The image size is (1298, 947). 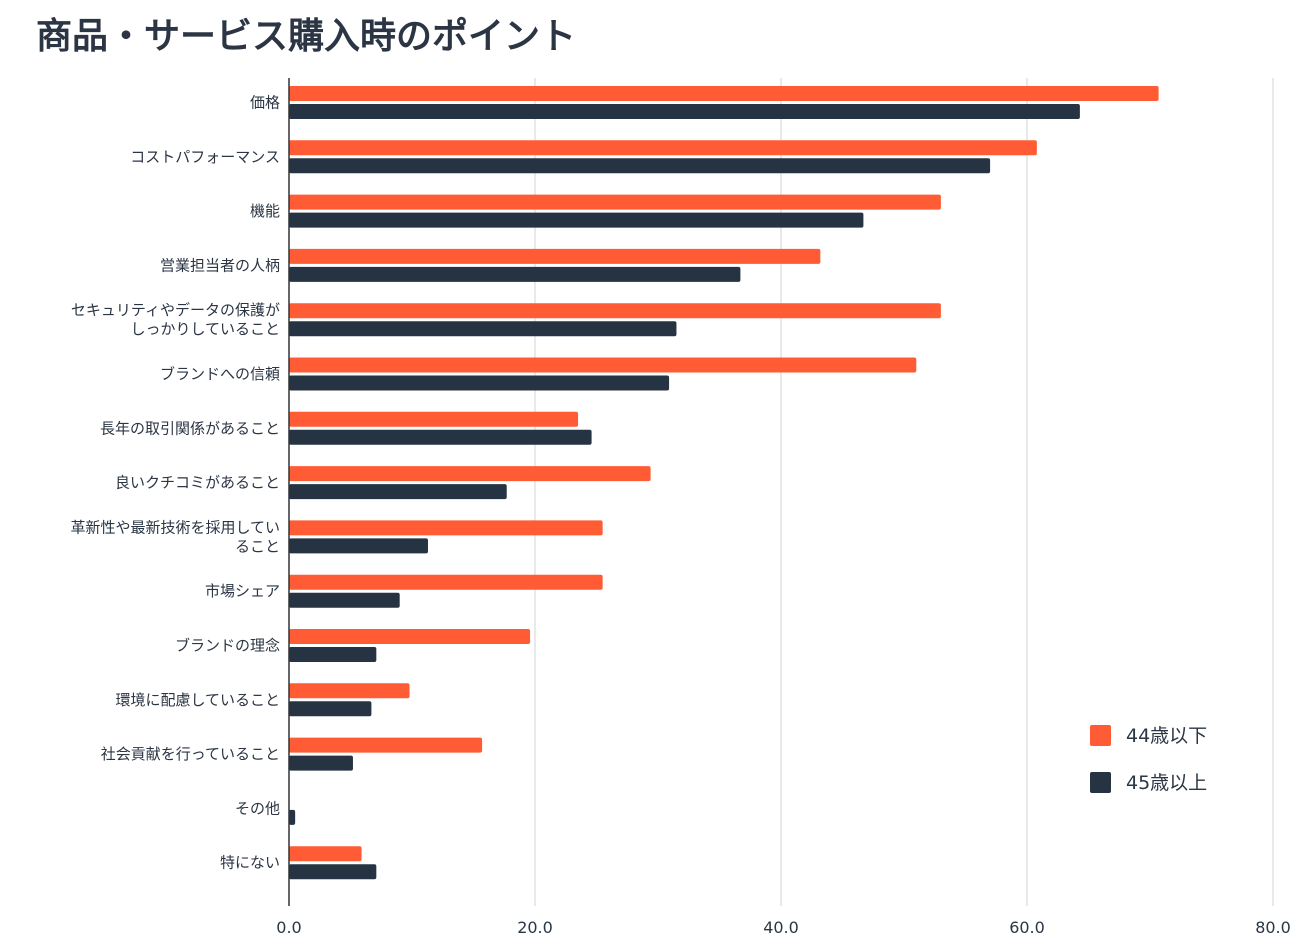 What do you see at coordinates (190, 428) in the screenshot?
I see `category-label: 長年の取引関係があること` at bounding box center [190, 428].